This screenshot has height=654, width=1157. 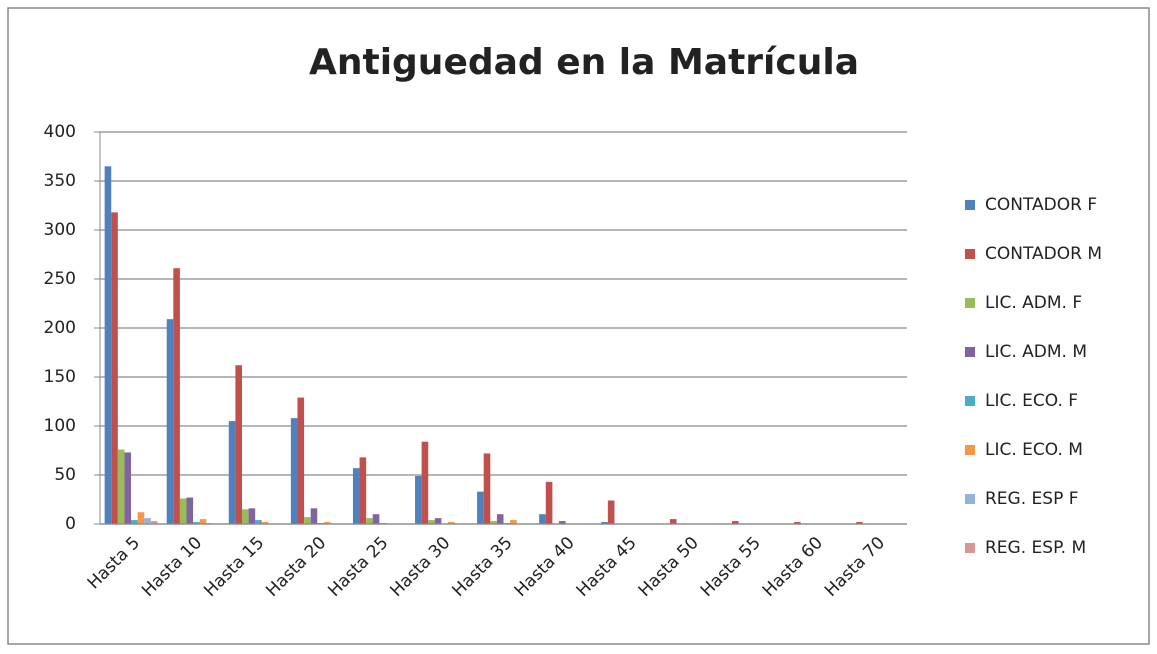 I want to click on y-tick-label: 350, so click(x=60, y=181).